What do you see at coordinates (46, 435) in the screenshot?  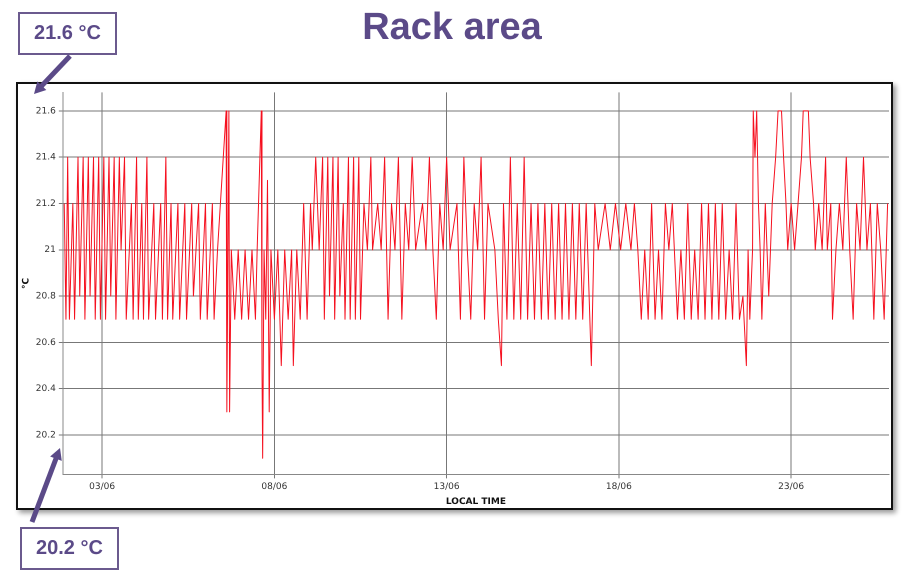 I see `y-tick-label: 20.2` at bounding box center [46, 435].